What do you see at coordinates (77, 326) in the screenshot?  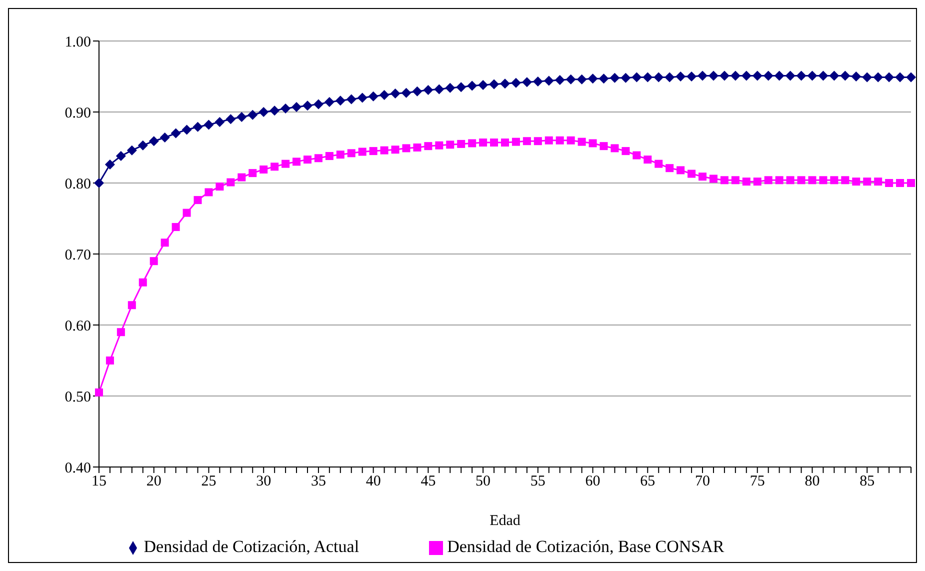 I see `y-tick-label: 0.60` at bounding box center [77, 326].